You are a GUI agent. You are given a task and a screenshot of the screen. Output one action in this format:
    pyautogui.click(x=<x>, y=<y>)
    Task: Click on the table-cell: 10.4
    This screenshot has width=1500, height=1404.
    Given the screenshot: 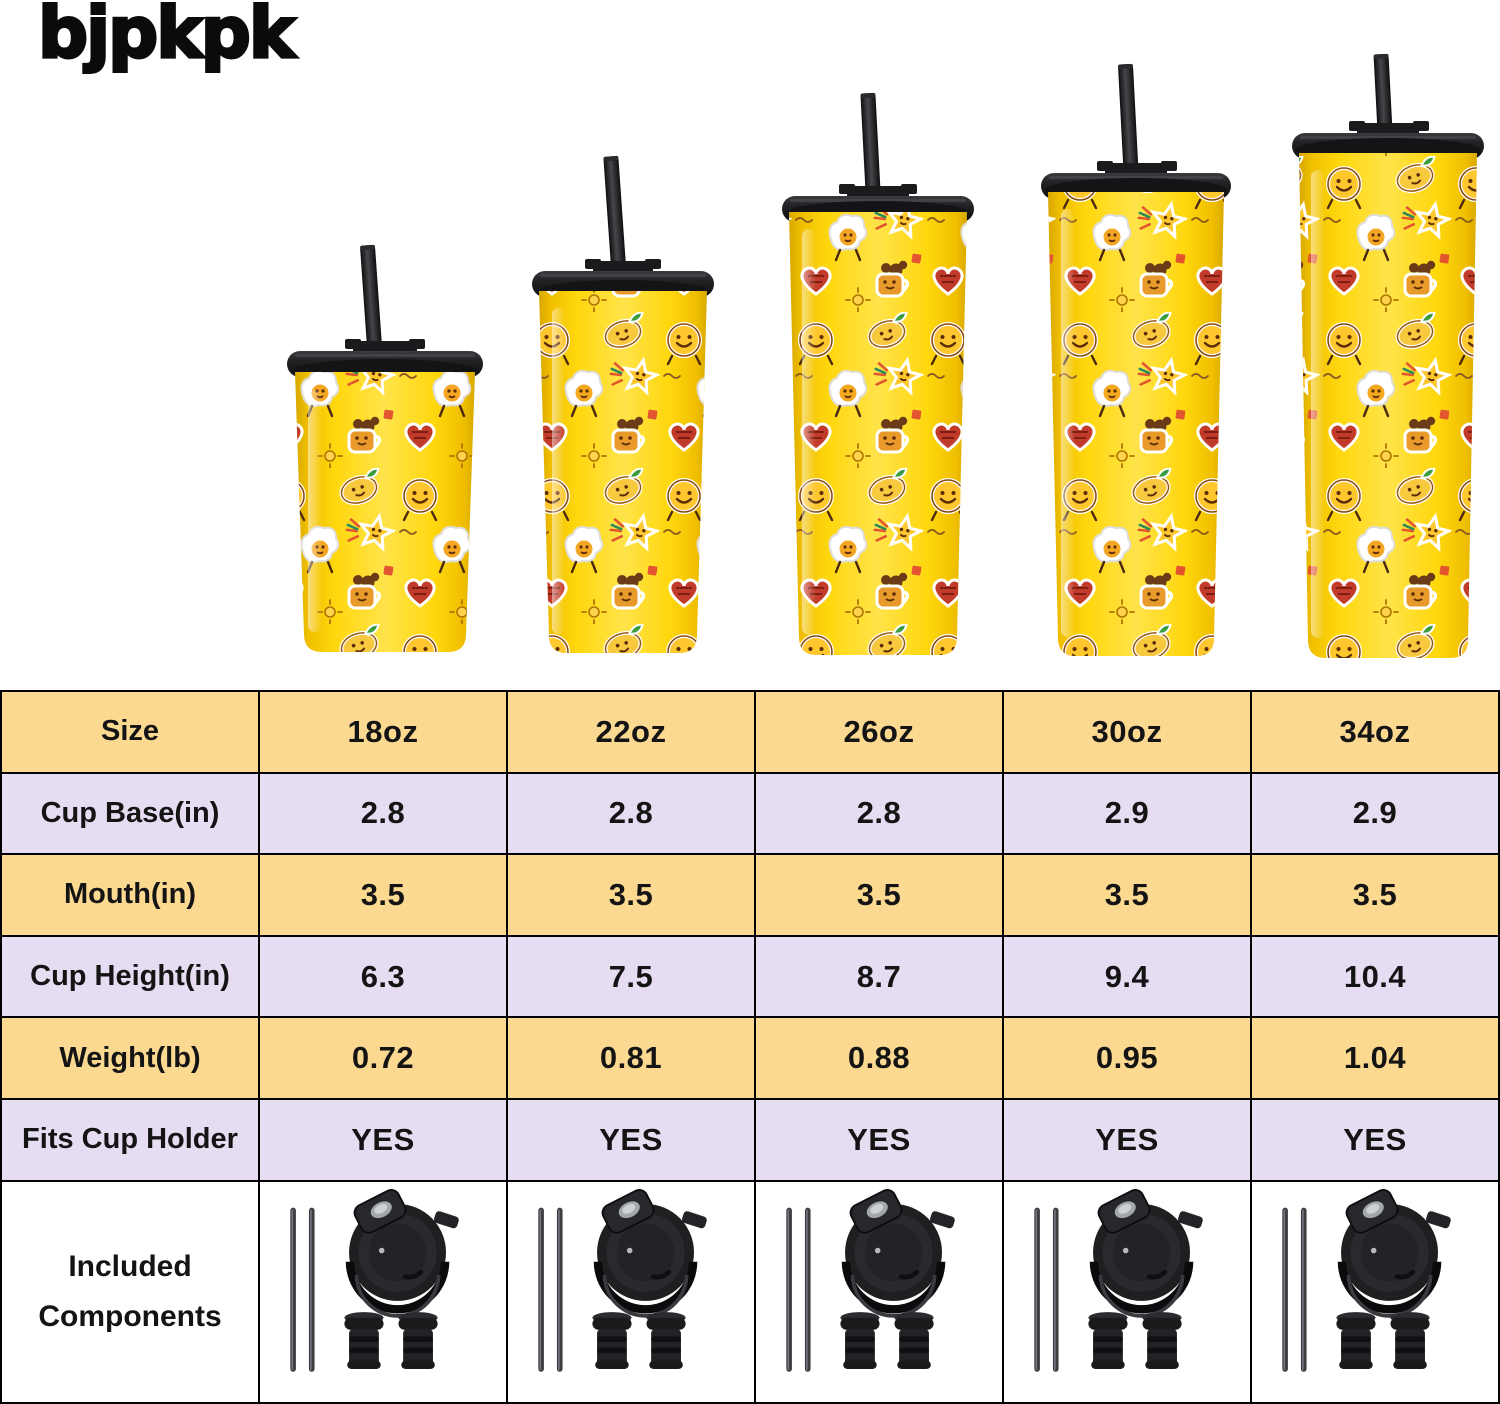 What is the action you would take?
    pyautogui.click(x=1376, y=977)
    